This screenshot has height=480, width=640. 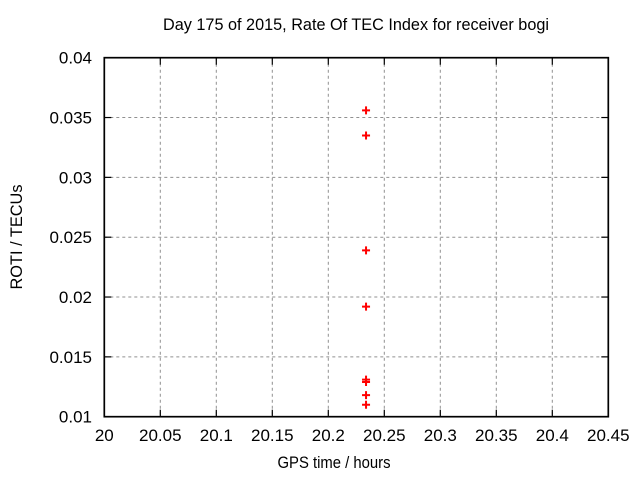 What do you see at coordinates (328, 435) in the screenshot?
I see `x-tick-label: 20.2` at bounding box center [328, 435].